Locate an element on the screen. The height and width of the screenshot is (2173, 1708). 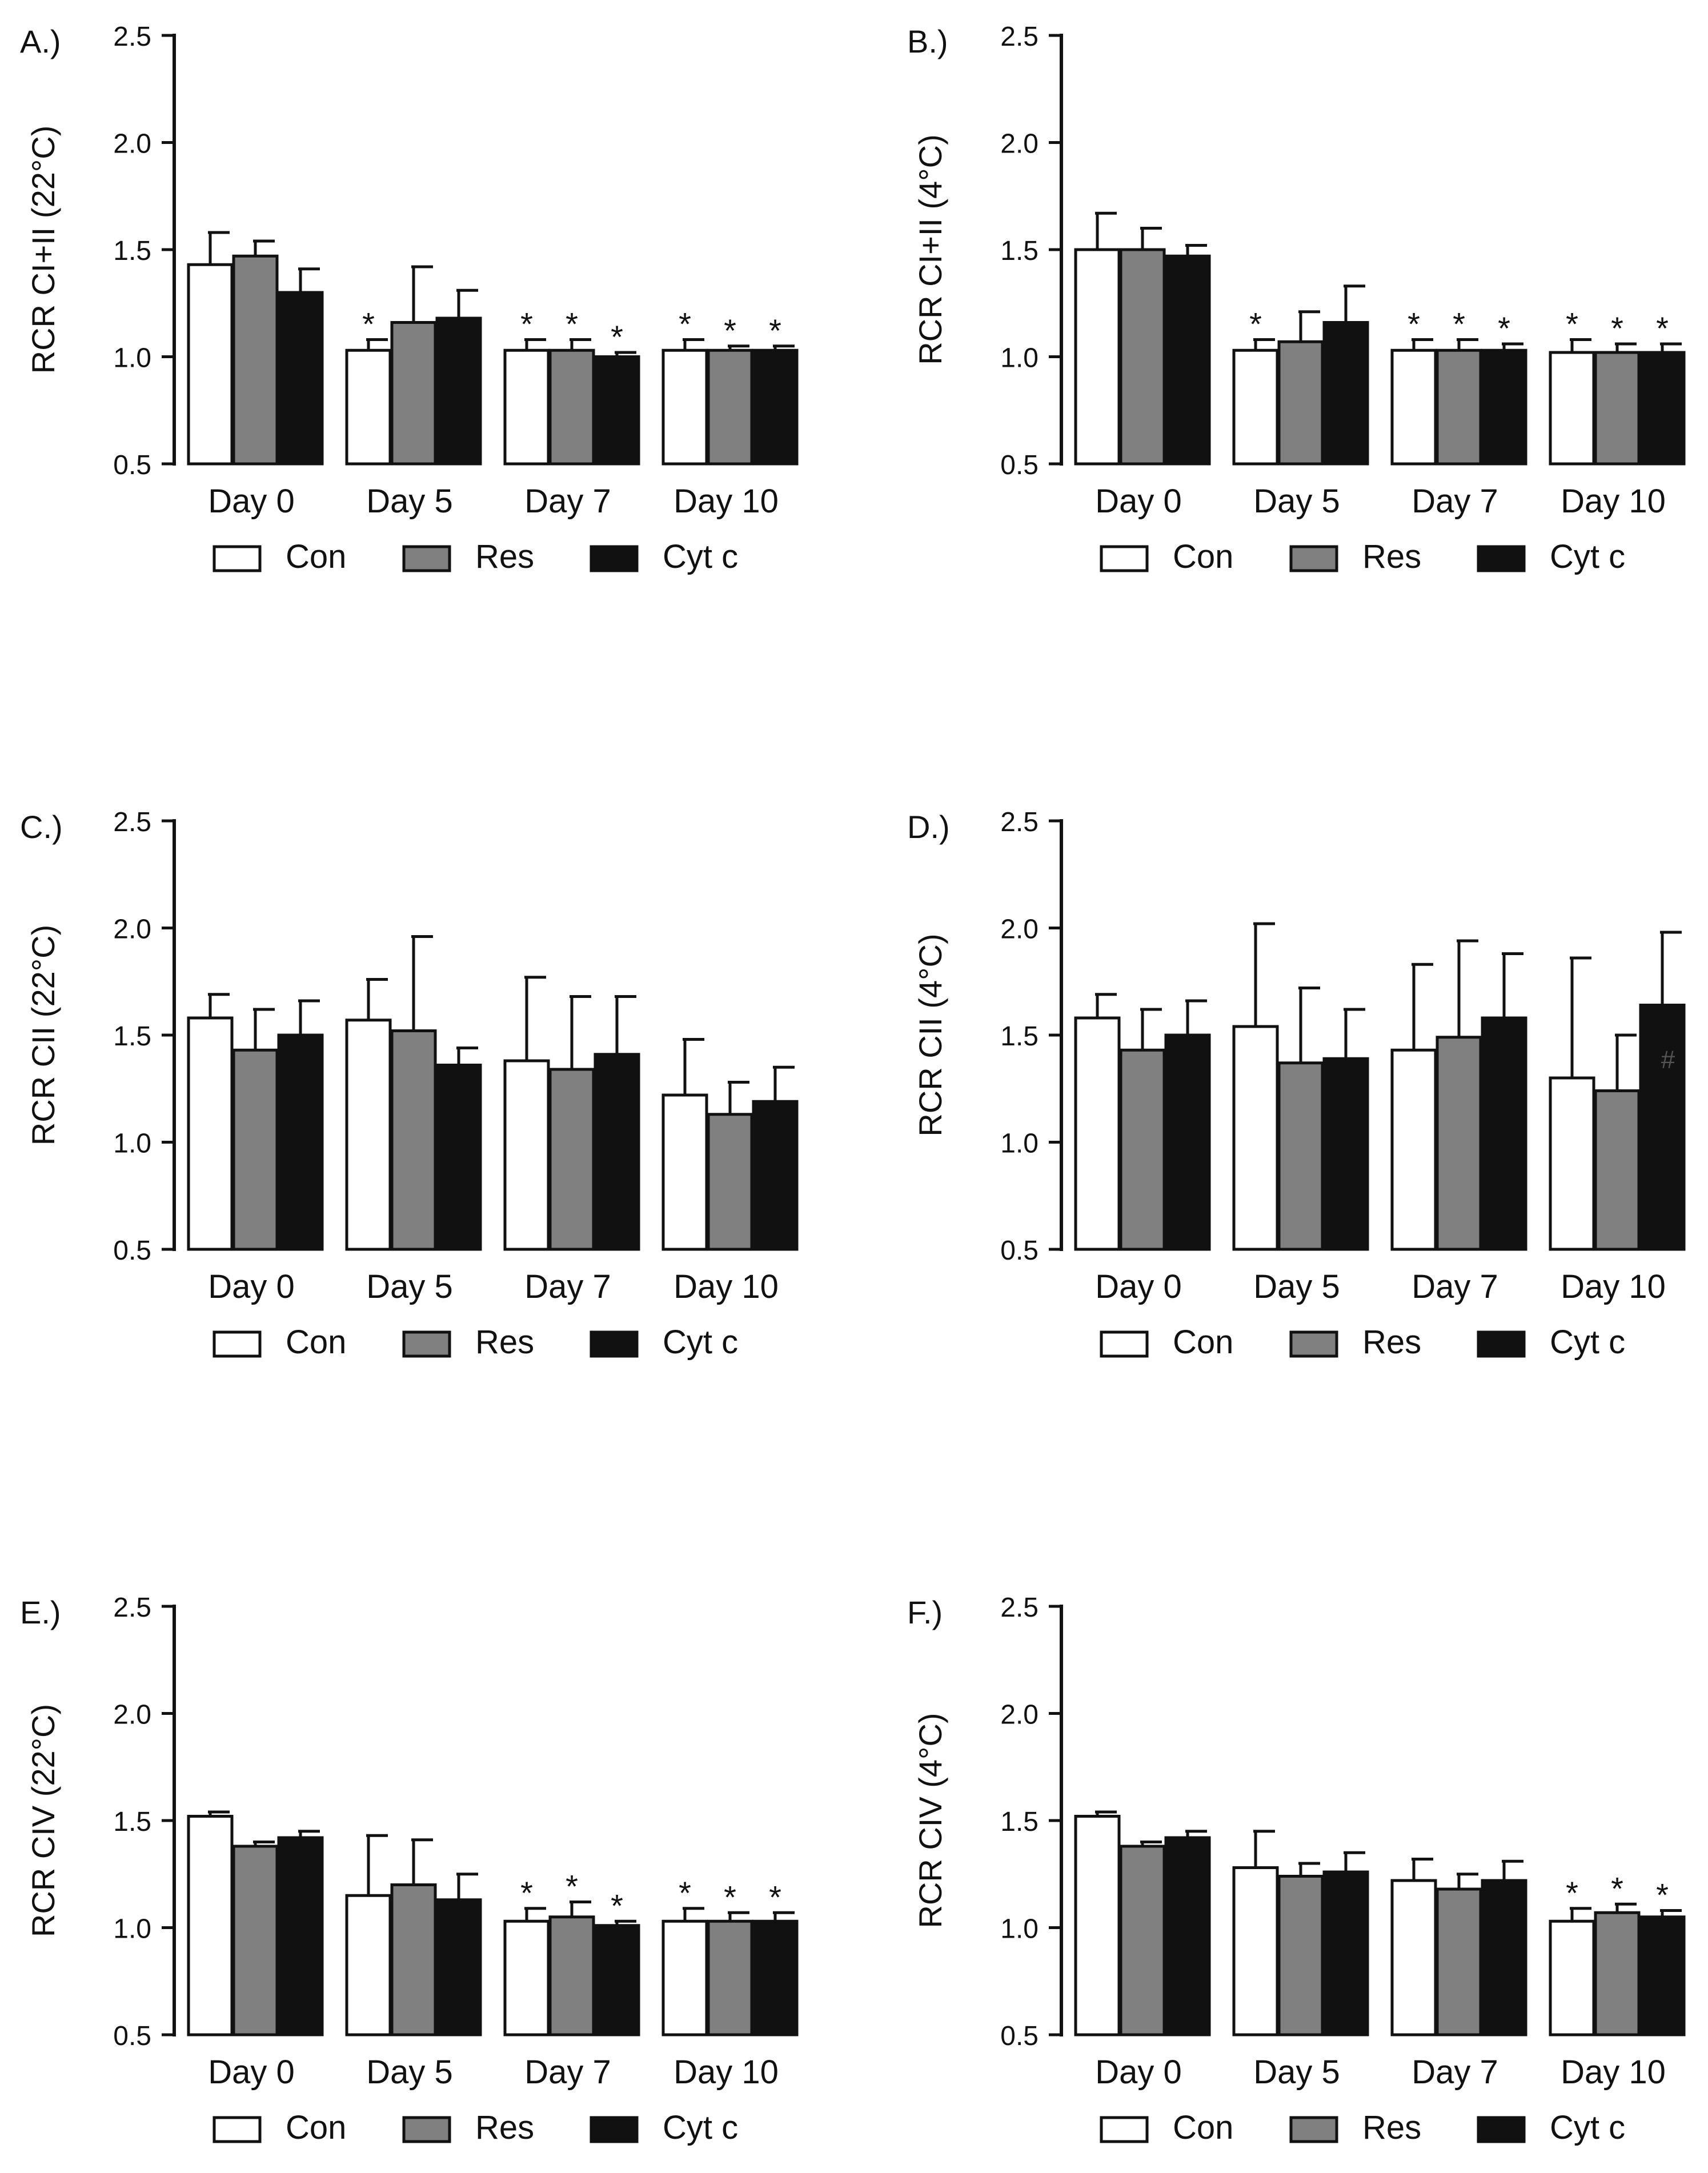
panel-label: D.) is located at coordinates (929, 827).